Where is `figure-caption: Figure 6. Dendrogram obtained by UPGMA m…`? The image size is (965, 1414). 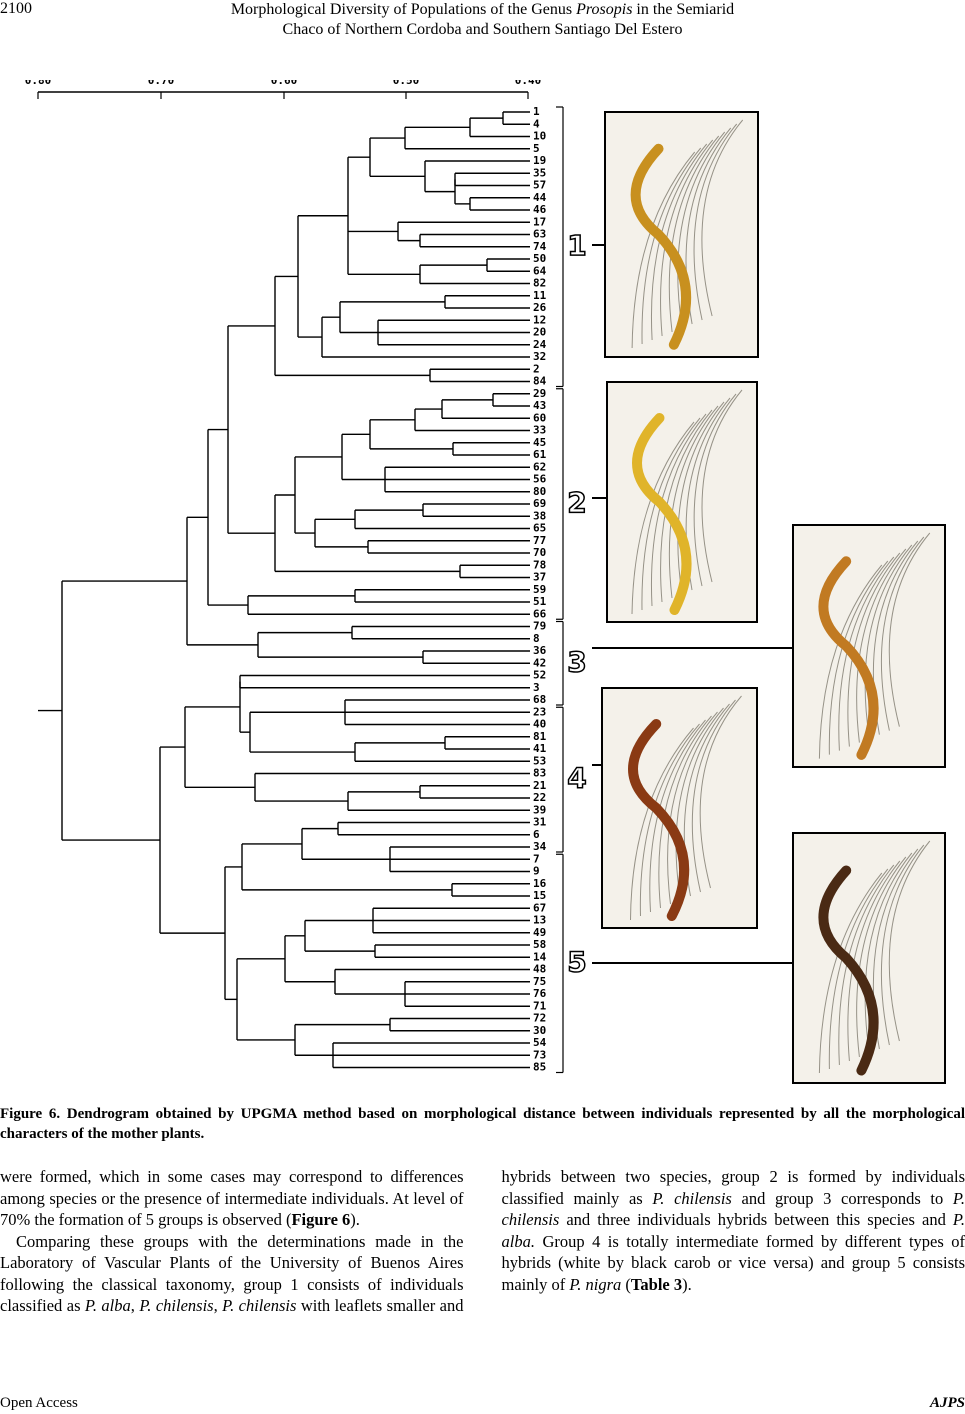 figure-caption: Figure 6. Dendrogram obtained by UPGMA m… is located at coordinates (482, 1124).